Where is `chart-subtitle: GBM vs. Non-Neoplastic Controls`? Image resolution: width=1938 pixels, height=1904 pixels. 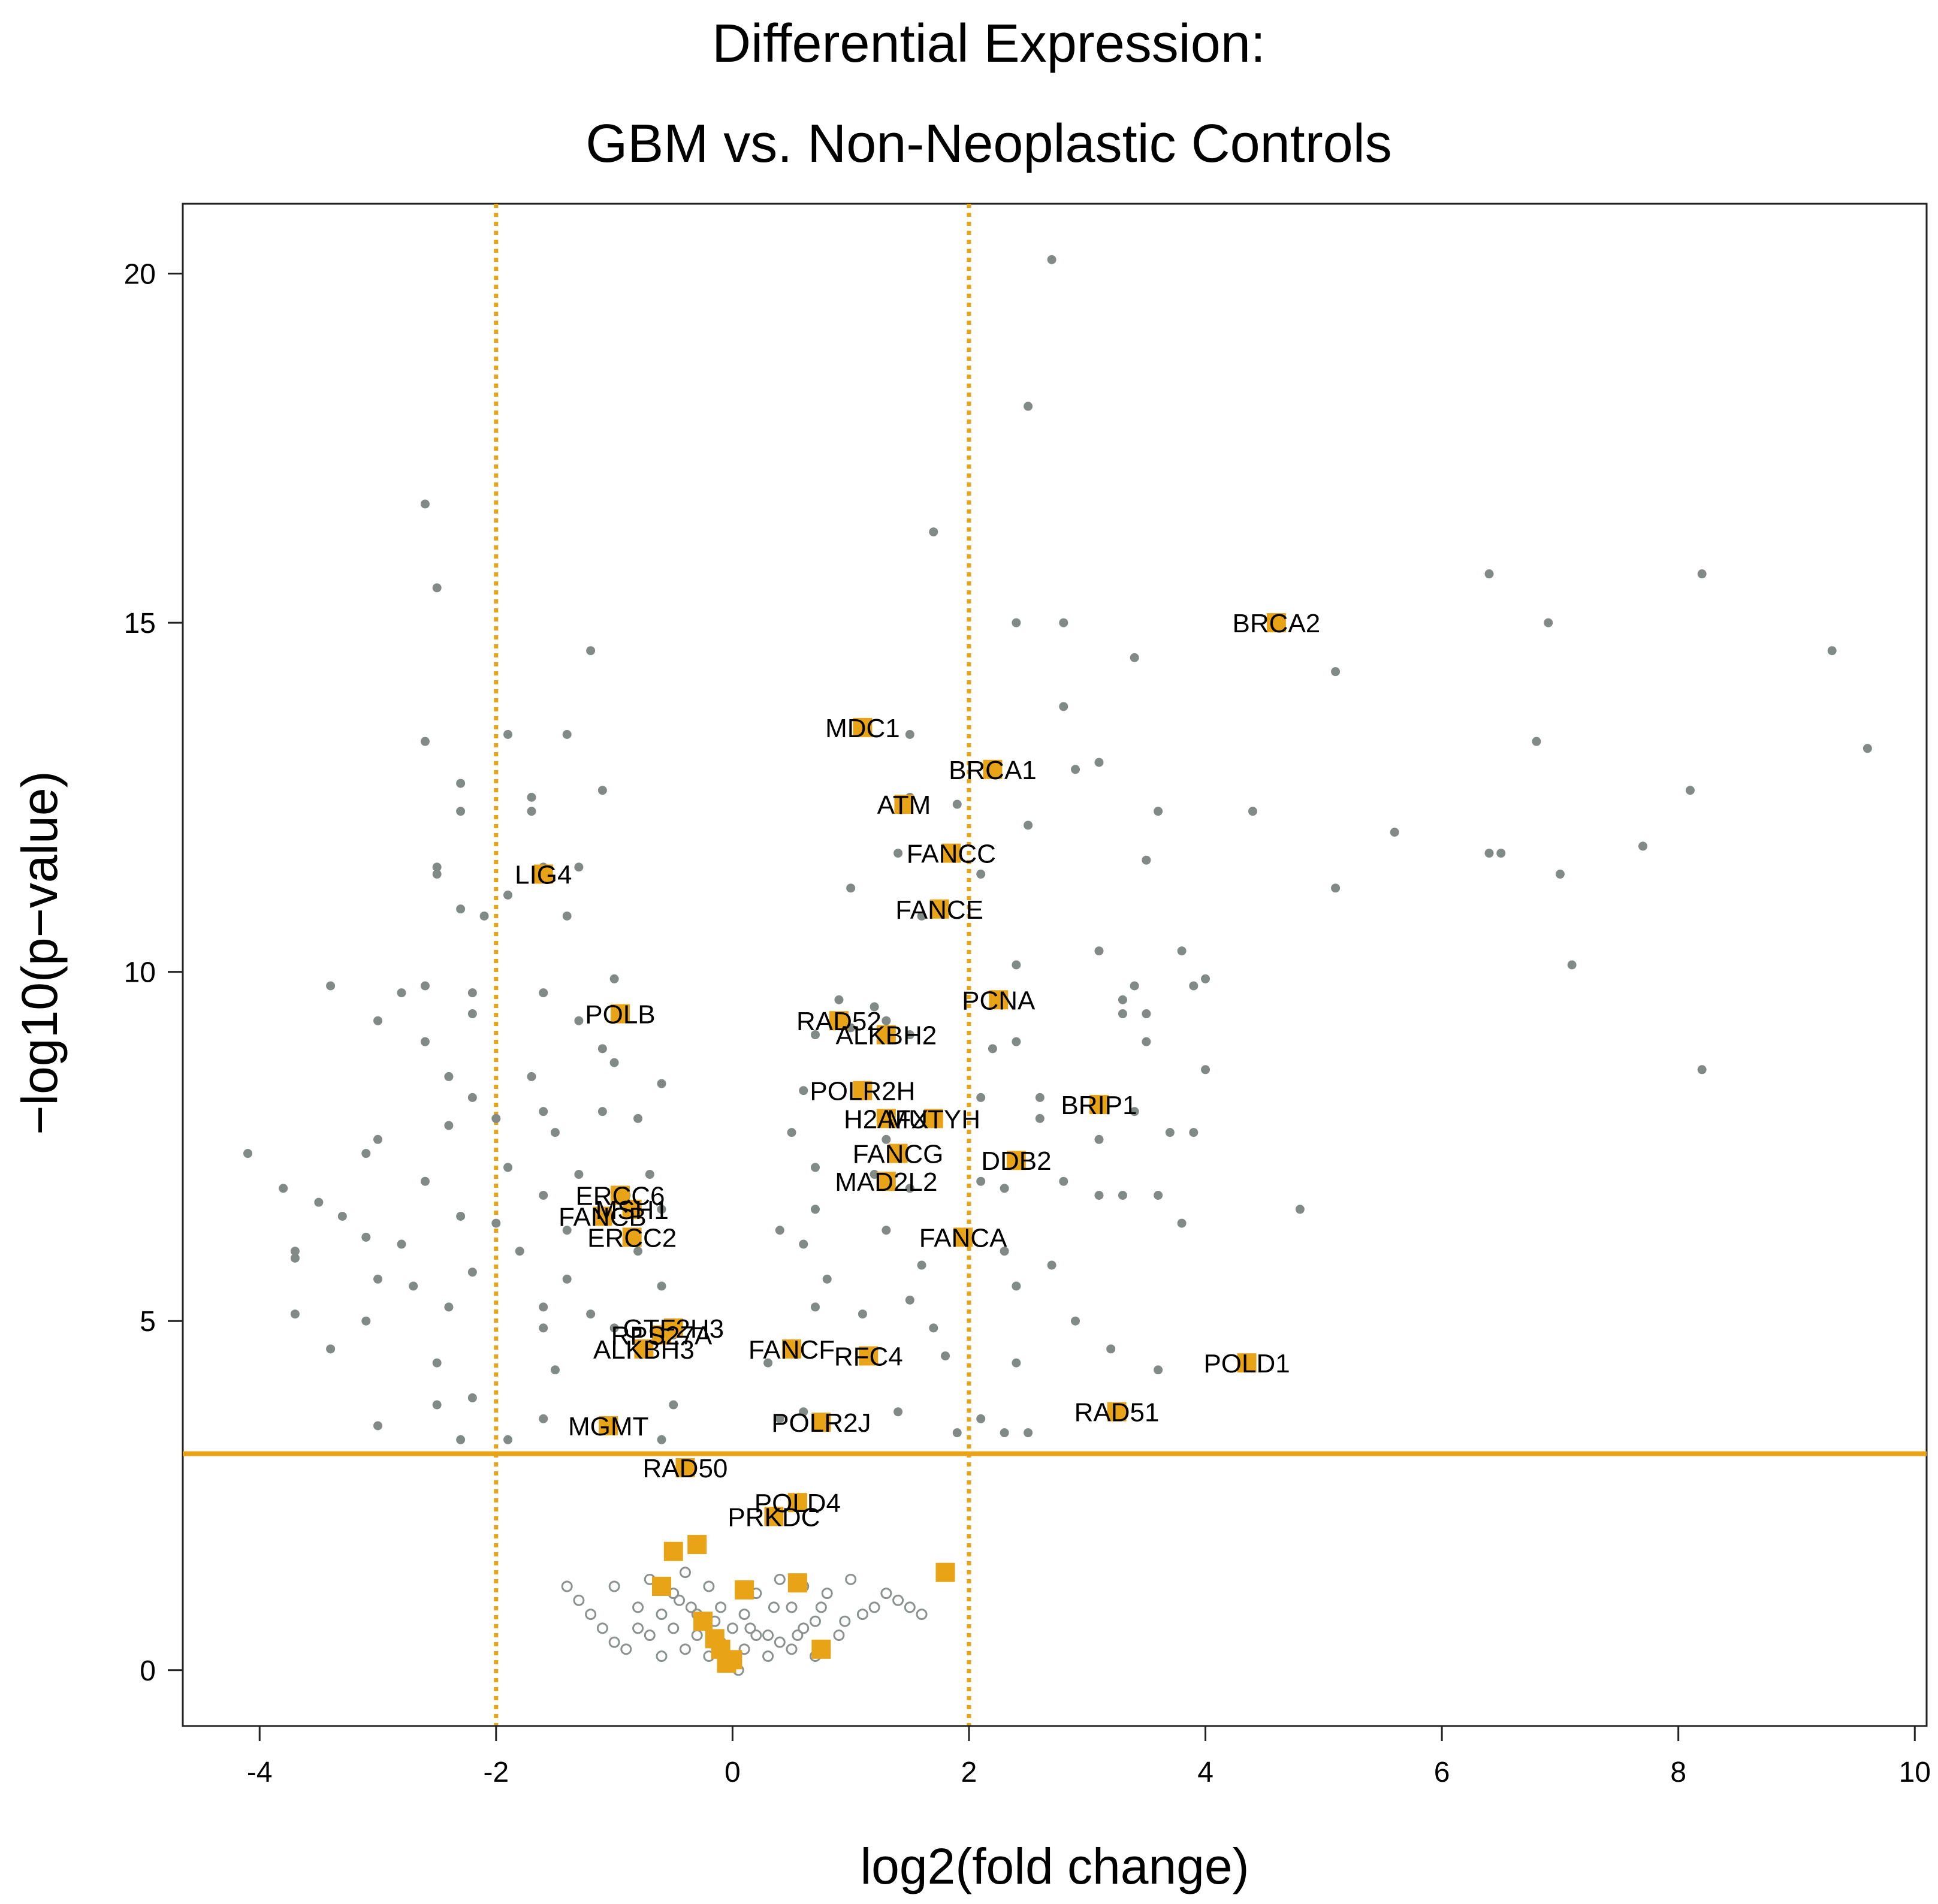 chart-subtitle: GBM vs. Non-Neoplastic Controls is located at coordinates (988, 144).